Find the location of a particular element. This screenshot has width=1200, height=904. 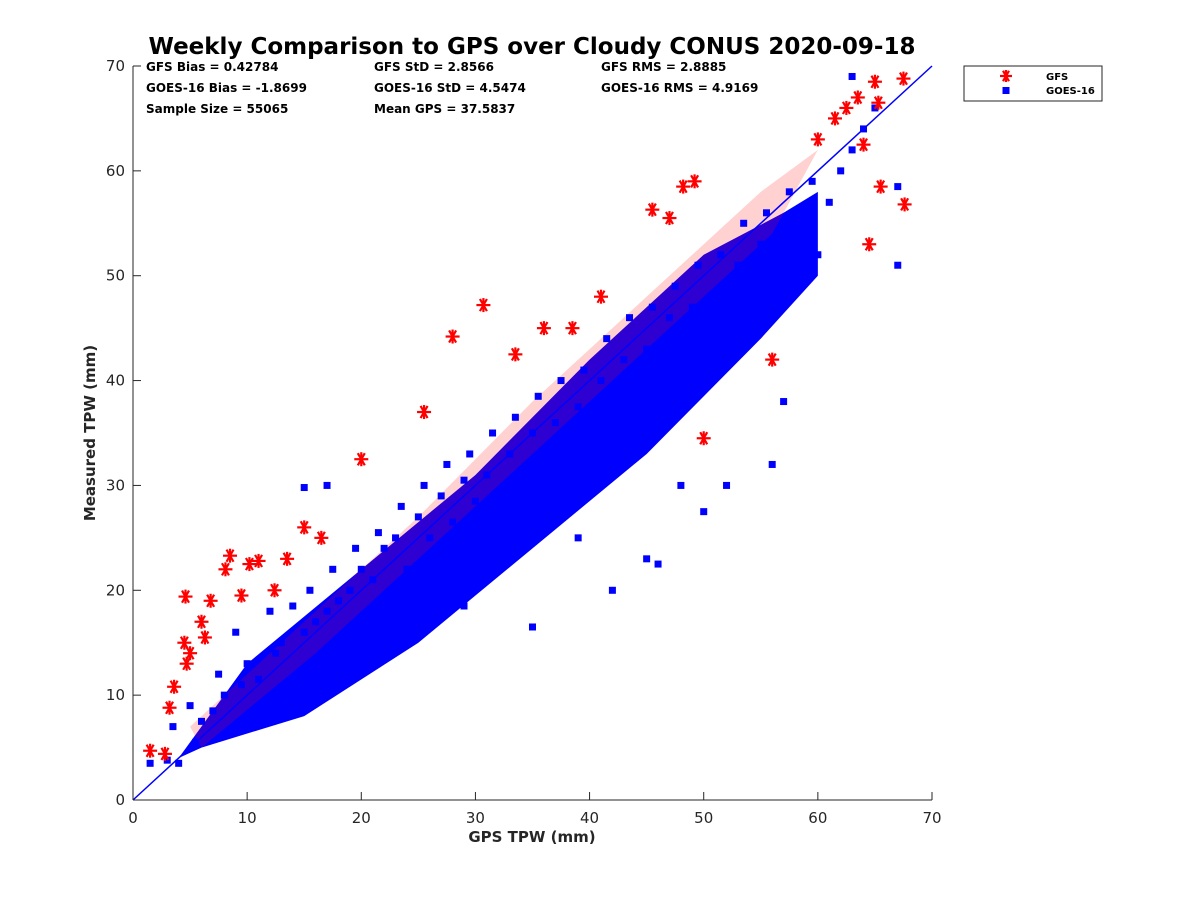

legend: GFS GOES-16 is located at coordinates (1033, 83).